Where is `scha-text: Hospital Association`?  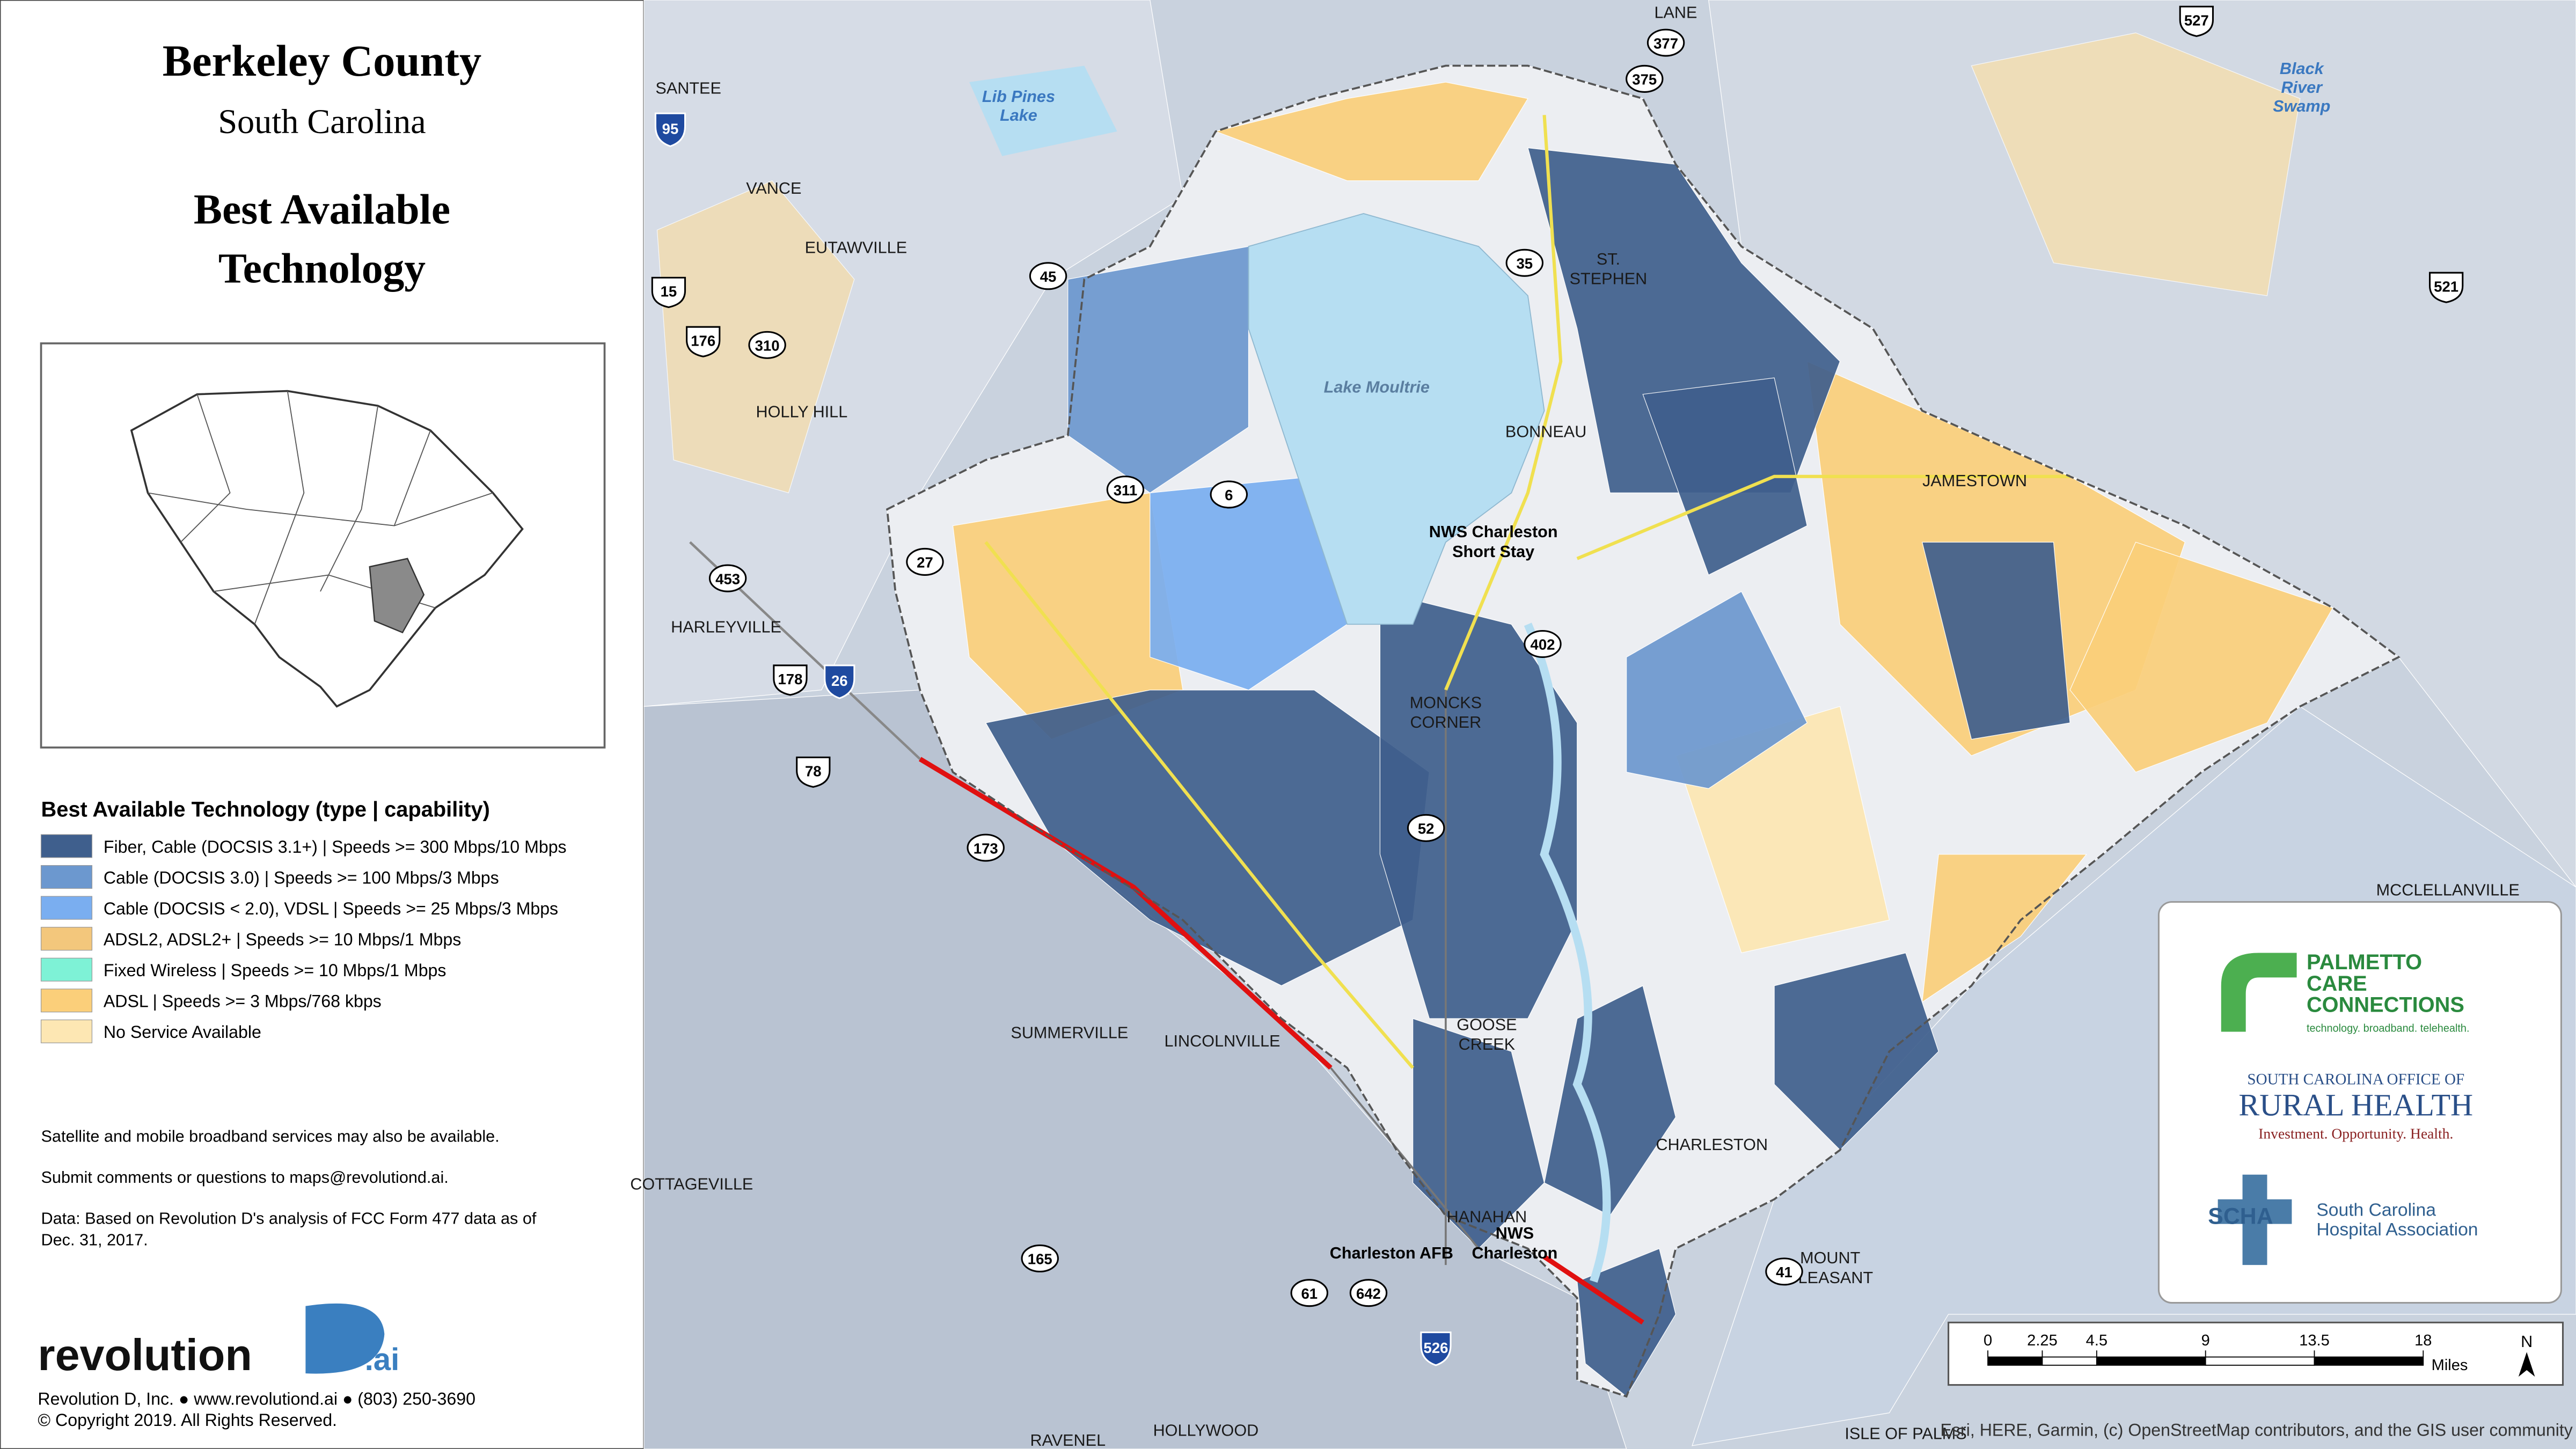 scha-text: Hospital Association is located at coordinates (2397, 1230).